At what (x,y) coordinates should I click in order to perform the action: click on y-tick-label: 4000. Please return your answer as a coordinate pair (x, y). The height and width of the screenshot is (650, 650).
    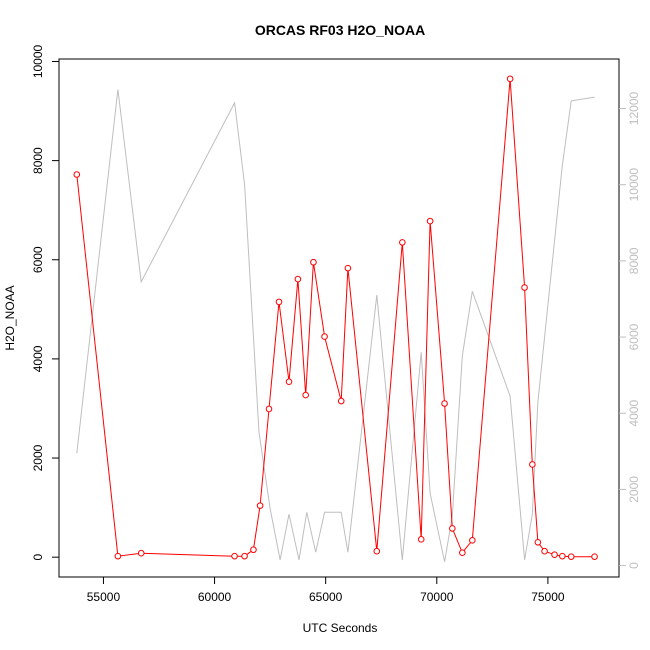
    Looking at the image, I should click on (38, 358).